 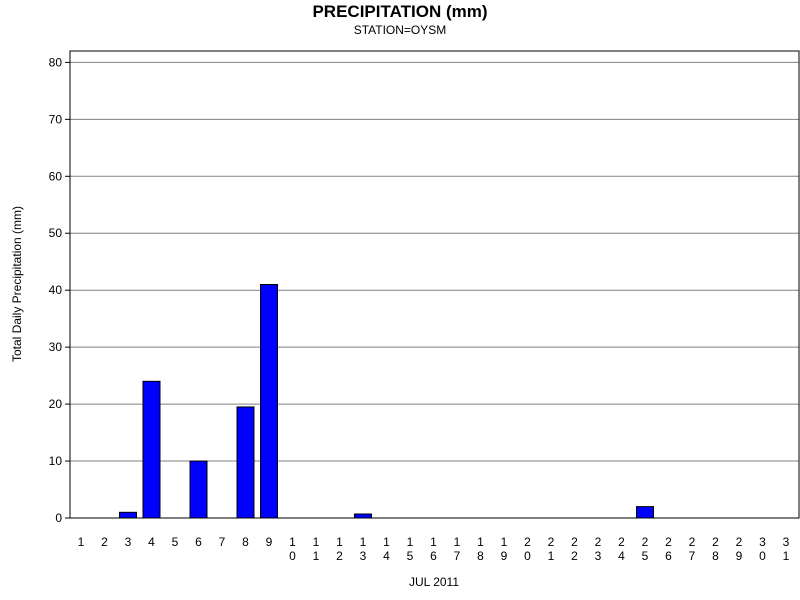 What do you see at coordinates (58, 518) in the screenshot?
I see `y-tick-label: 0` at bounding box center [58, 518].